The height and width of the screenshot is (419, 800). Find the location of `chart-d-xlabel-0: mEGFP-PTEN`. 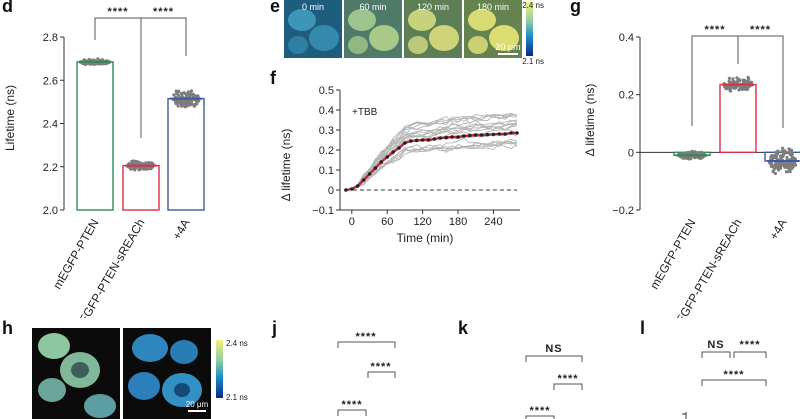

chart-d-xlabel-0: mEGFP-PTEN is located at coordinates (75, 254).